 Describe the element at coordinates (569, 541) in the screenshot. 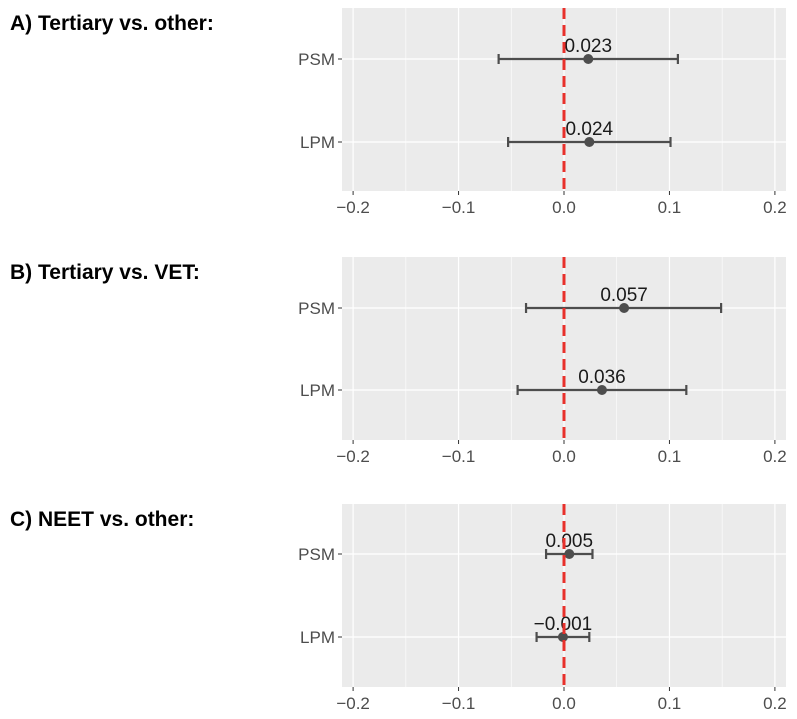

I see `data-label: 0.005` at that location.